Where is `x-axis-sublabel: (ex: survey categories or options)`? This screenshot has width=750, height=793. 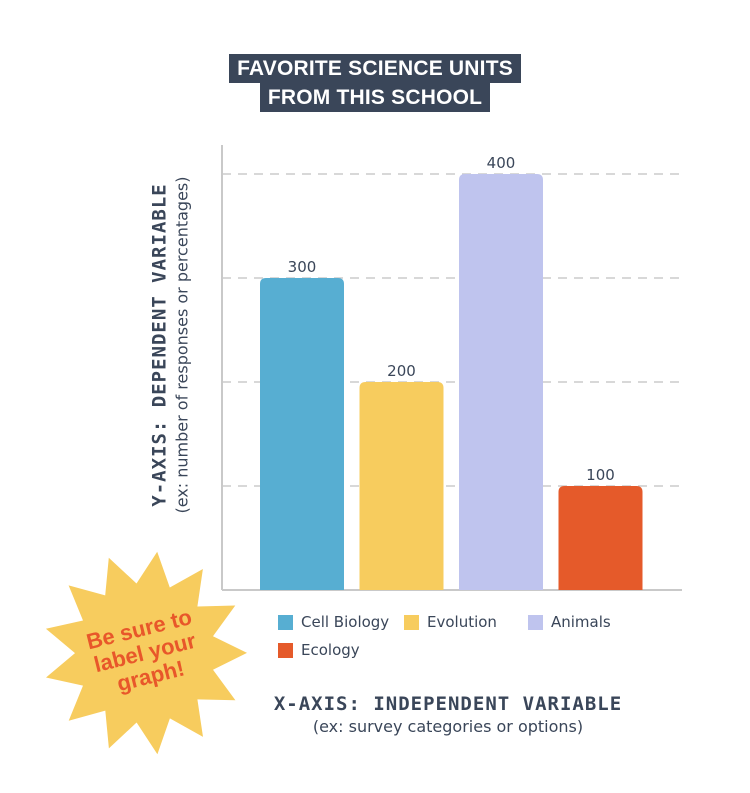 x-axis-sublabel: (ex: survey categories or options) is located at coordinates (448, 726).